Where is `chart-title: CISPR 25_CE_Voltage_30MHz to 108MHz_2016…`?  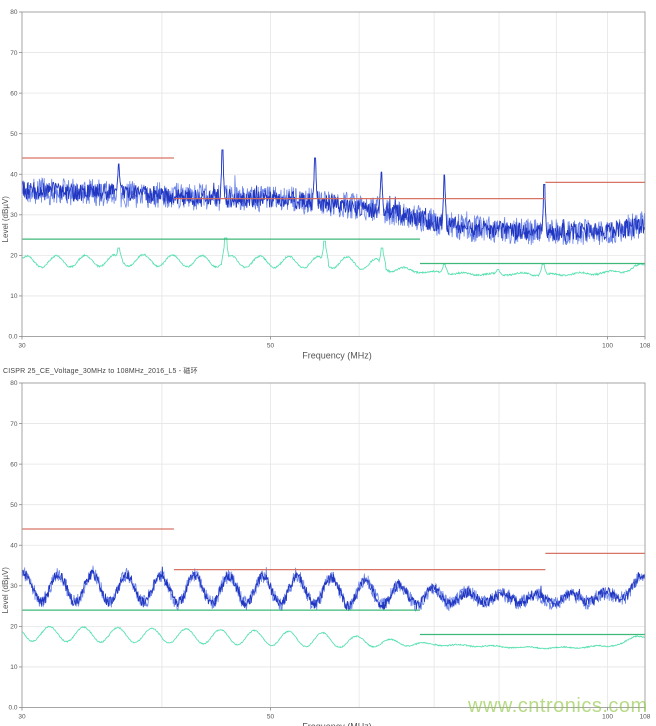
chart-title: CISPR 25_CE_Voltage_30MHz to 108MHz_2016… is located at coordinates (100, 371).